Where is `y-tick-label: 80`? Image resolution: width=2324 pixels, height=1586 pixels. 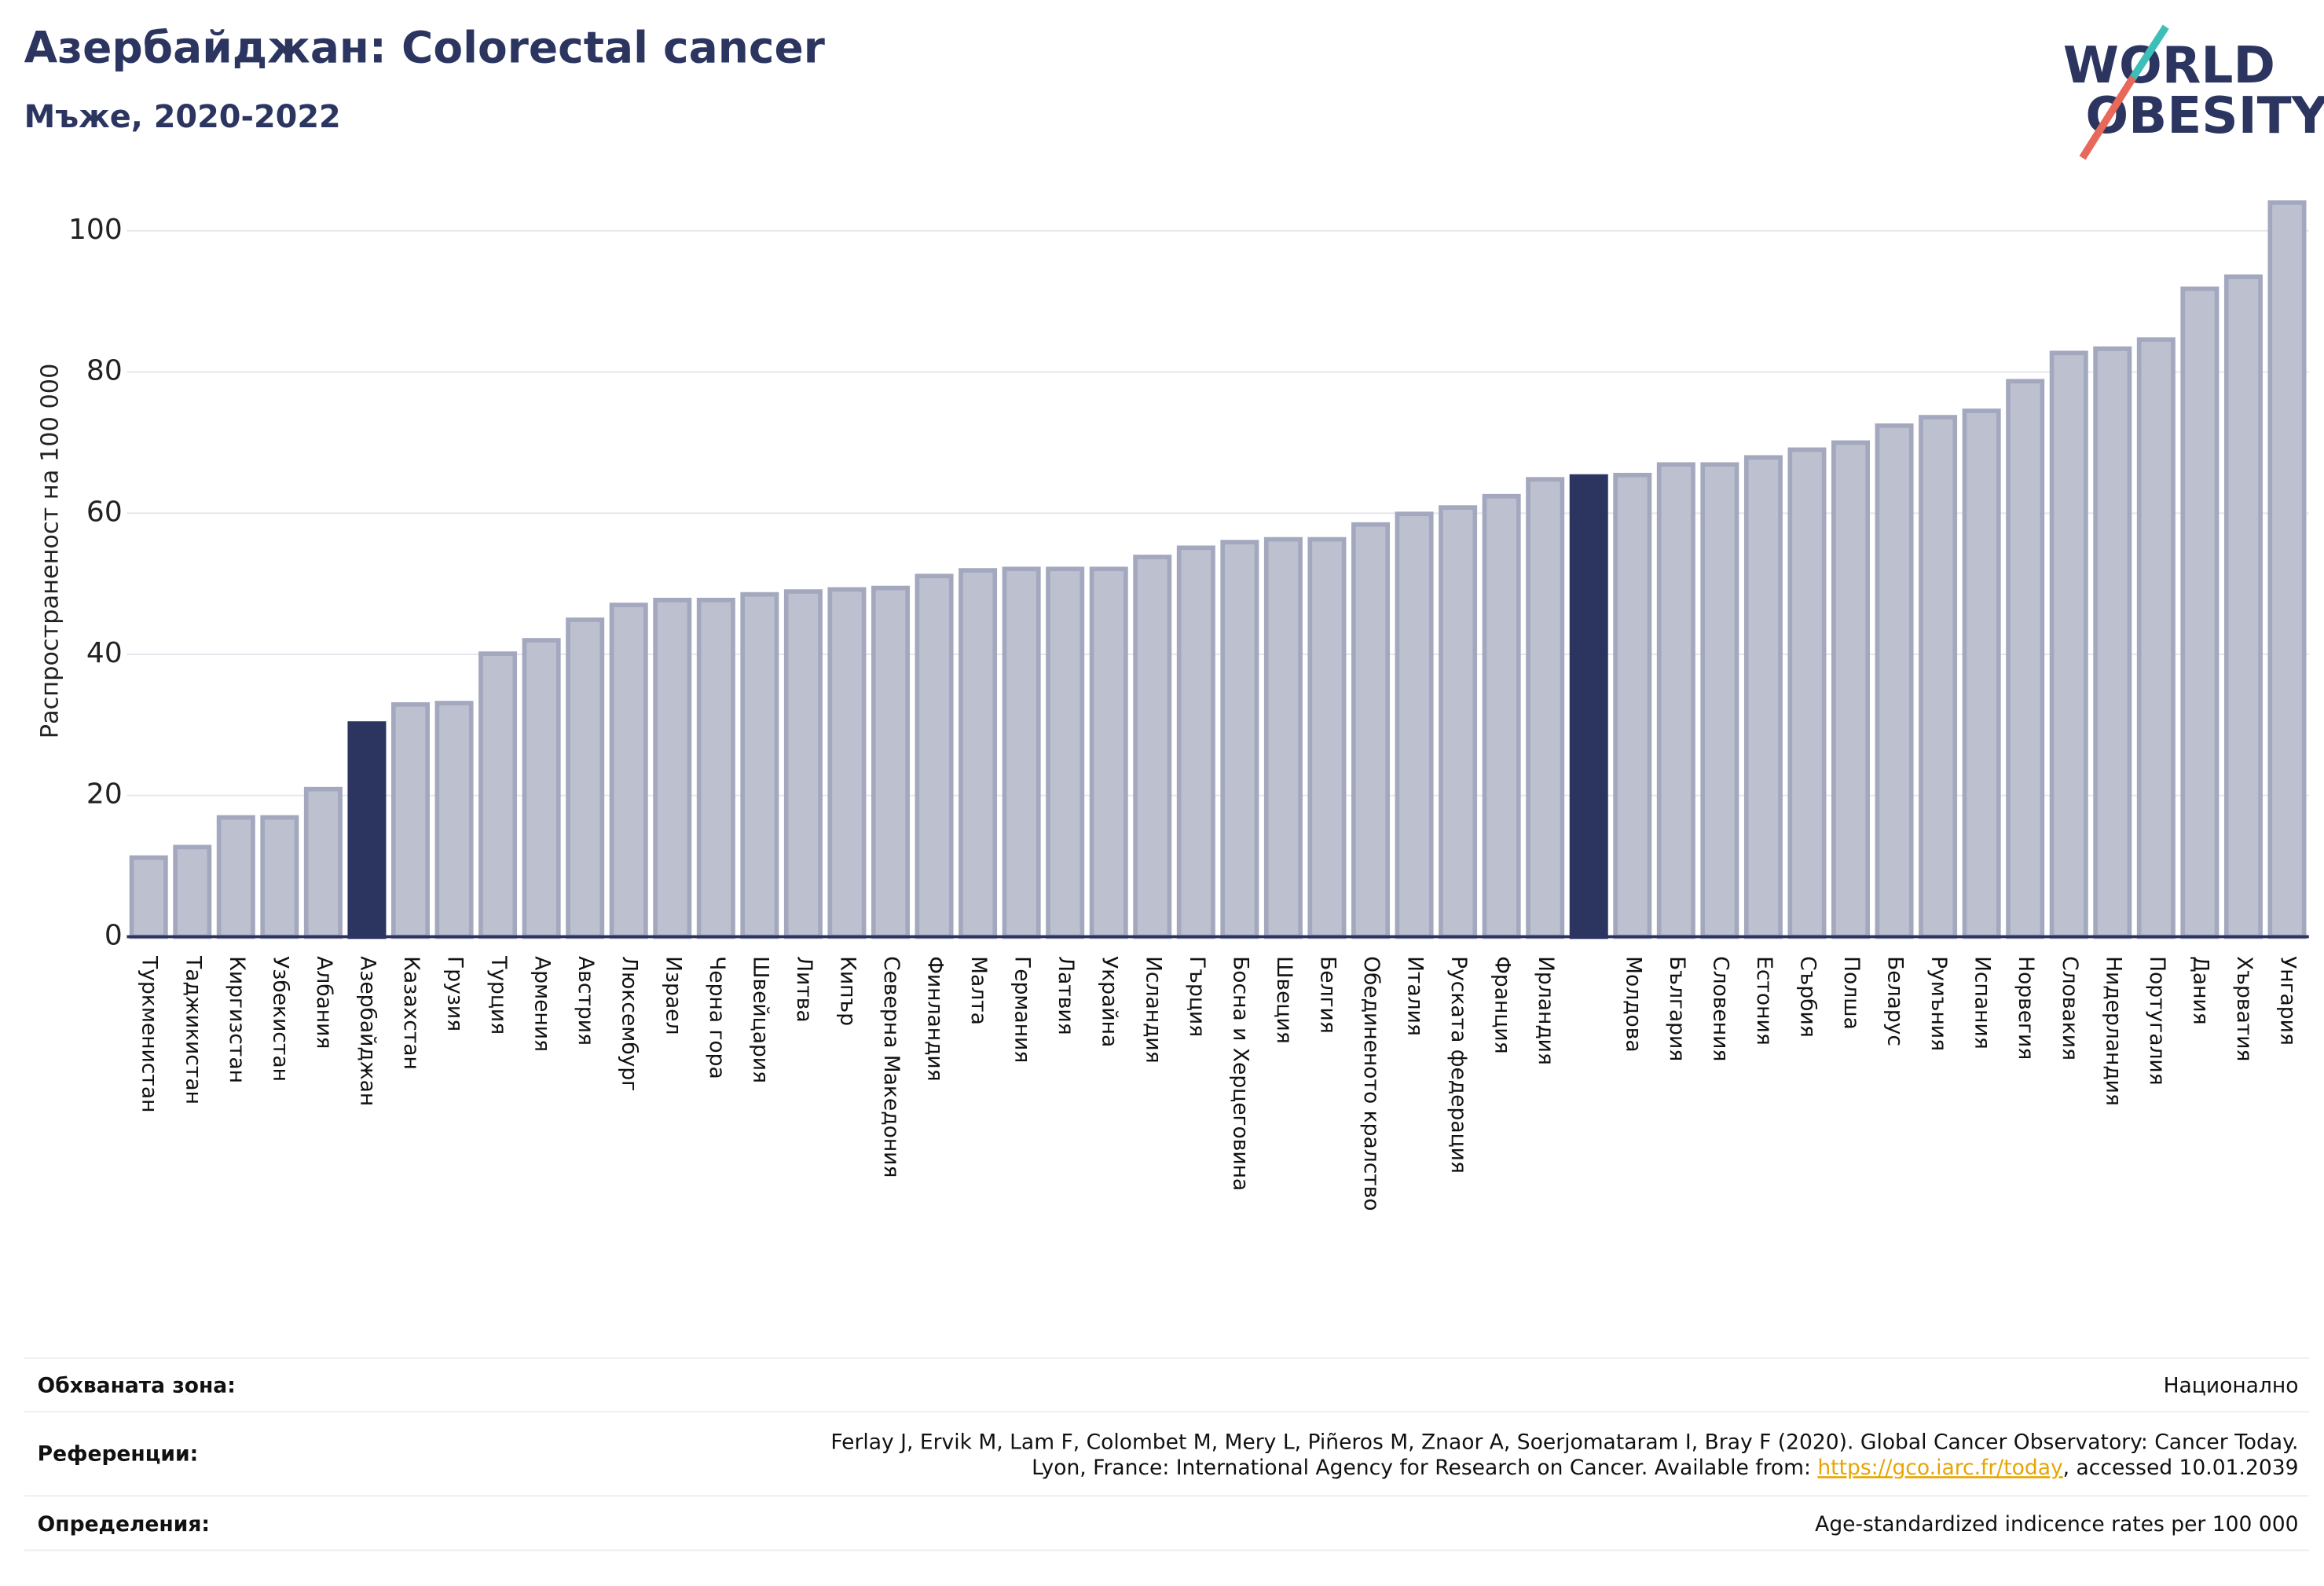 y-tick-label: 80 is located at coordinates (104, 371).